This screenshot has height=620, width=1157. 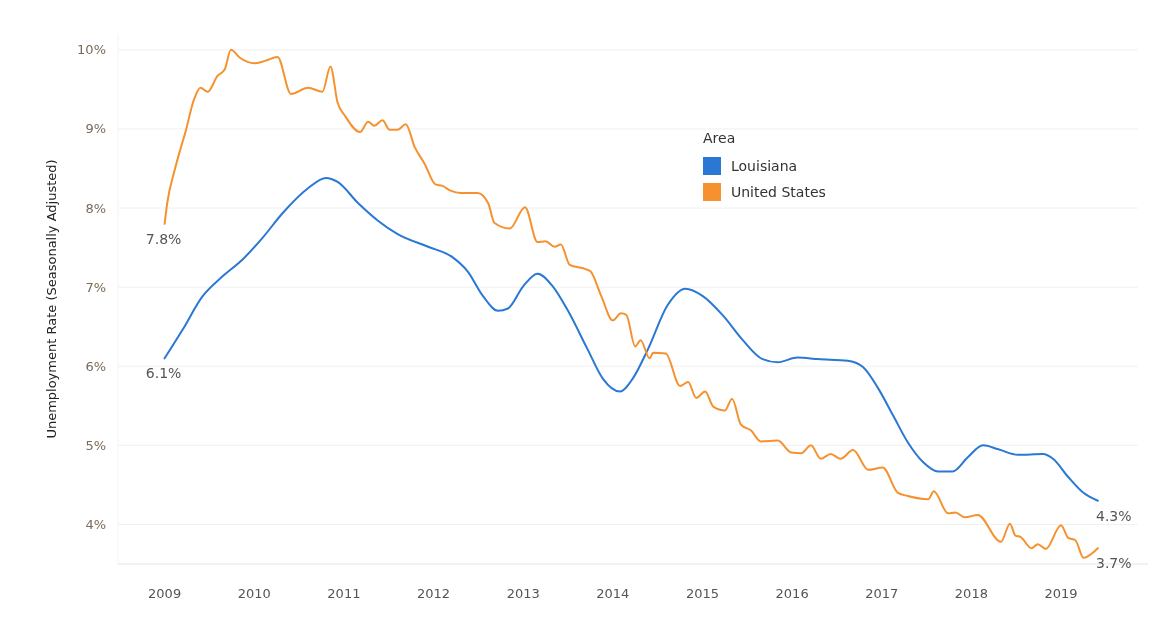 I want to click on x-tick-label: 2014, so click(x=613, y=593).